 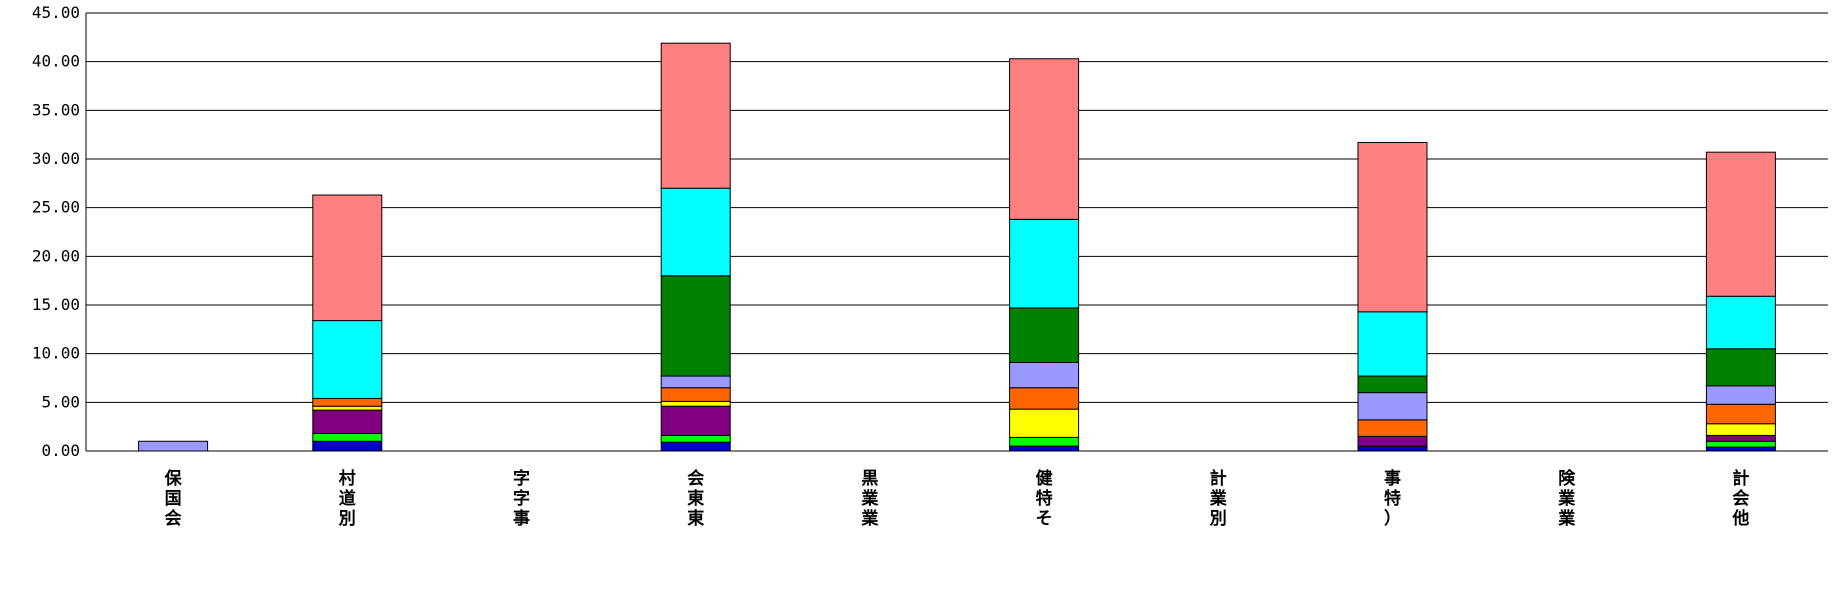 What do you see at coordinates (60, 401) in the screenshot?
I see `y-tick-label: 5.00` at bounding box center [60, 401].